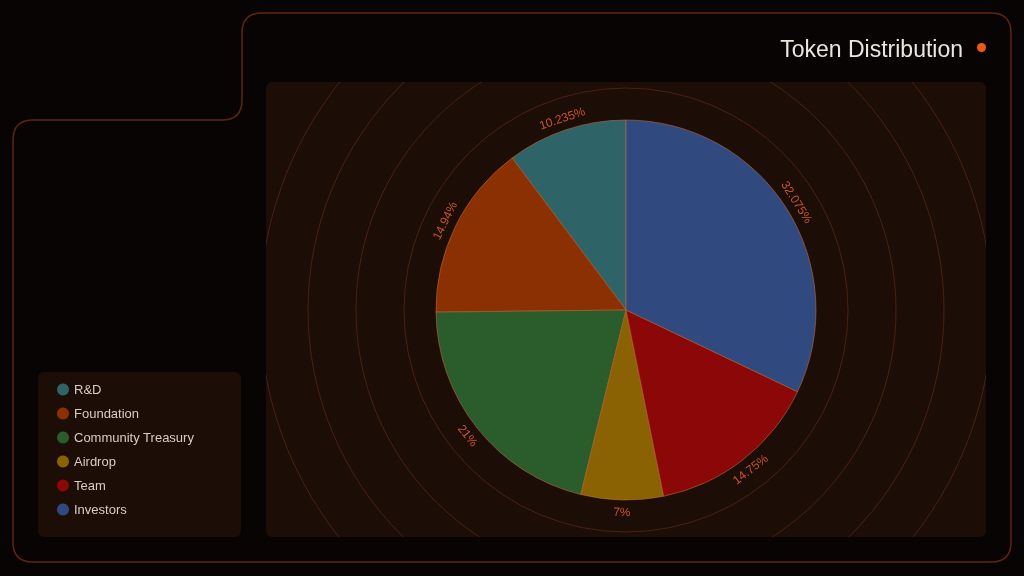 This screenshot has width=1024, height=576. What do you see at coordinates (107, 413) in the screenshot?
I see `legend-label: Foundation` at bounding box center [107, 413].